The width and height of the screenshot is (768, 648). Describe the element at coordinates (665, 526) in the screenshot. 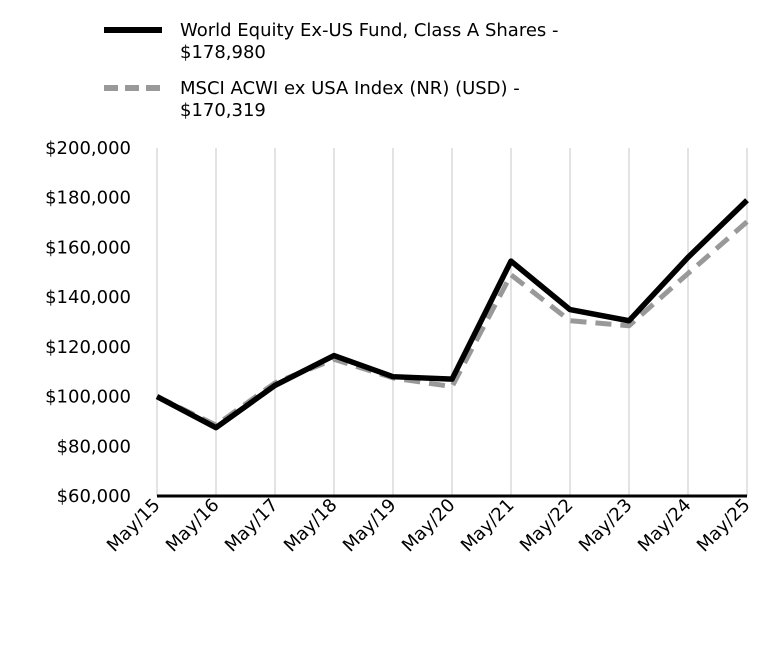

I see `x-tick-label: May/24` at that location.